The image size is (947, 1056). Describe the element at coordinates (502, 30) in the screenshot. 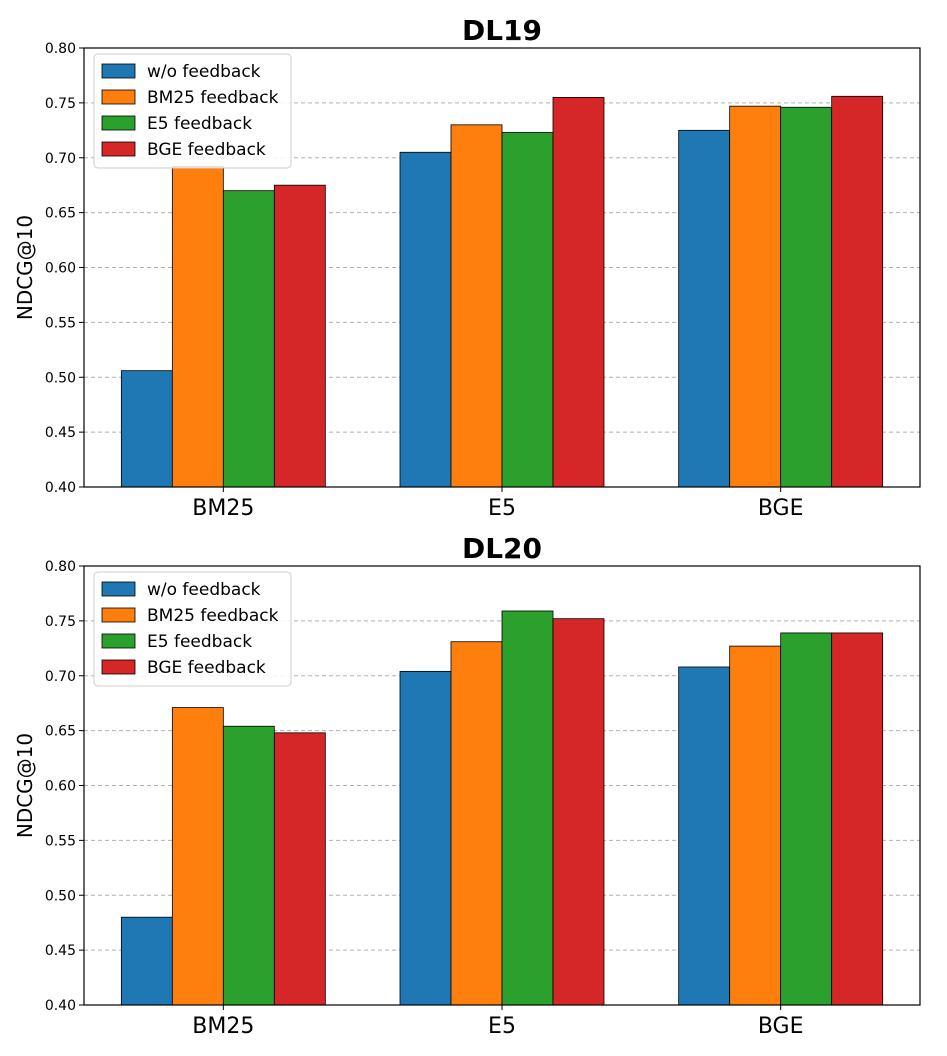

I see `chart-title: DL19` at that location.